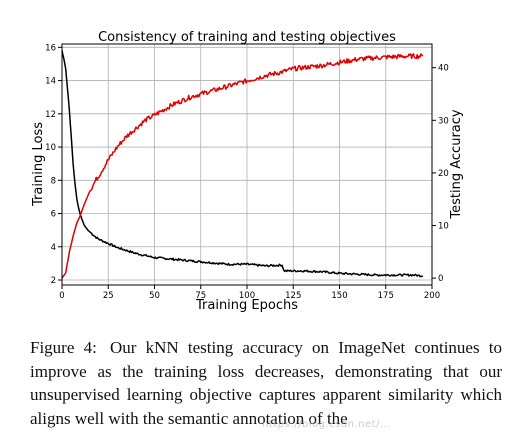 This screenshot has width=524, height=442. I want to click on y-tick-label: 2, so click(53, 281).